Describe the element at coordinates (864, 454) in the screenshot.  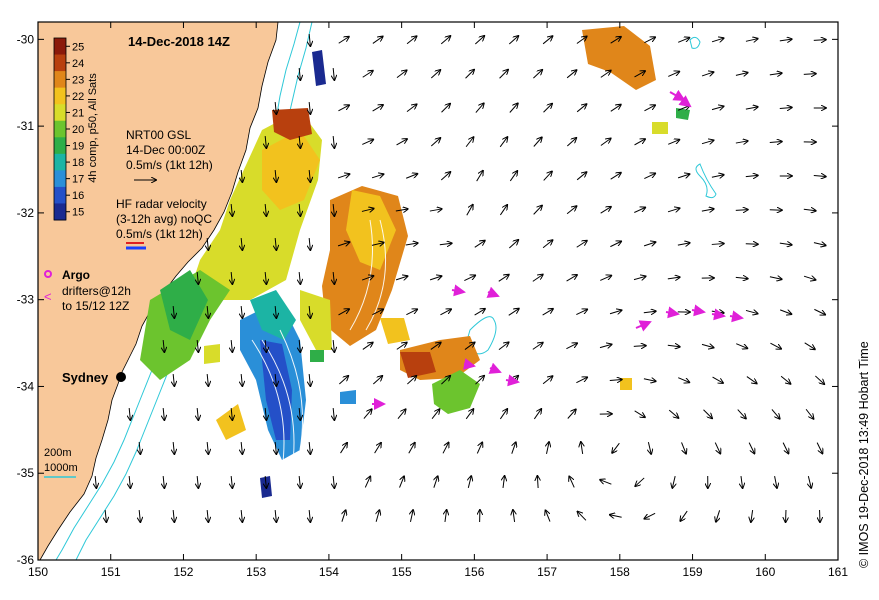
I see `credit-text: © IMOS 19-Dec-2018 13:49 Hobart Time` at that location.